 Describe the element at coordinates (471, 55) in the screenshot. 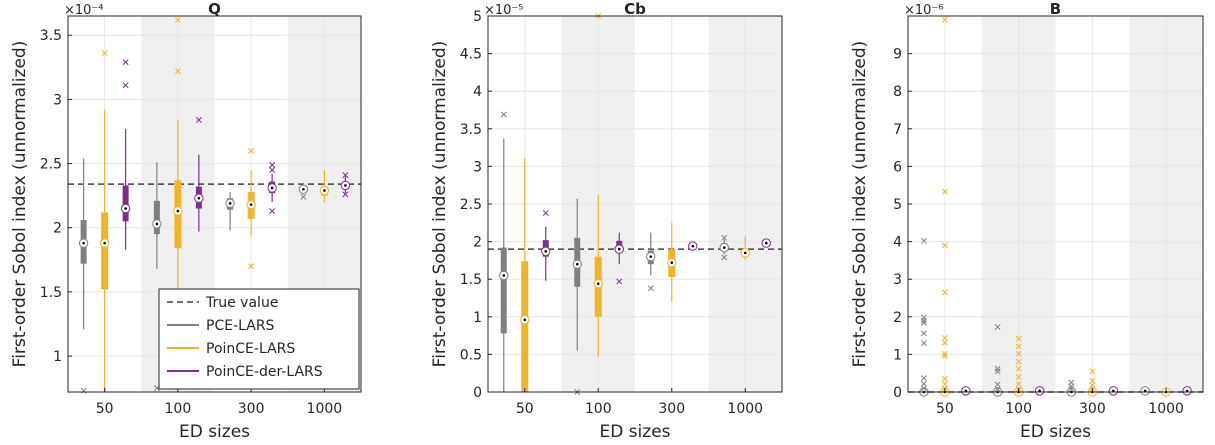

I see `y-tick-label: 4.5` at that location.